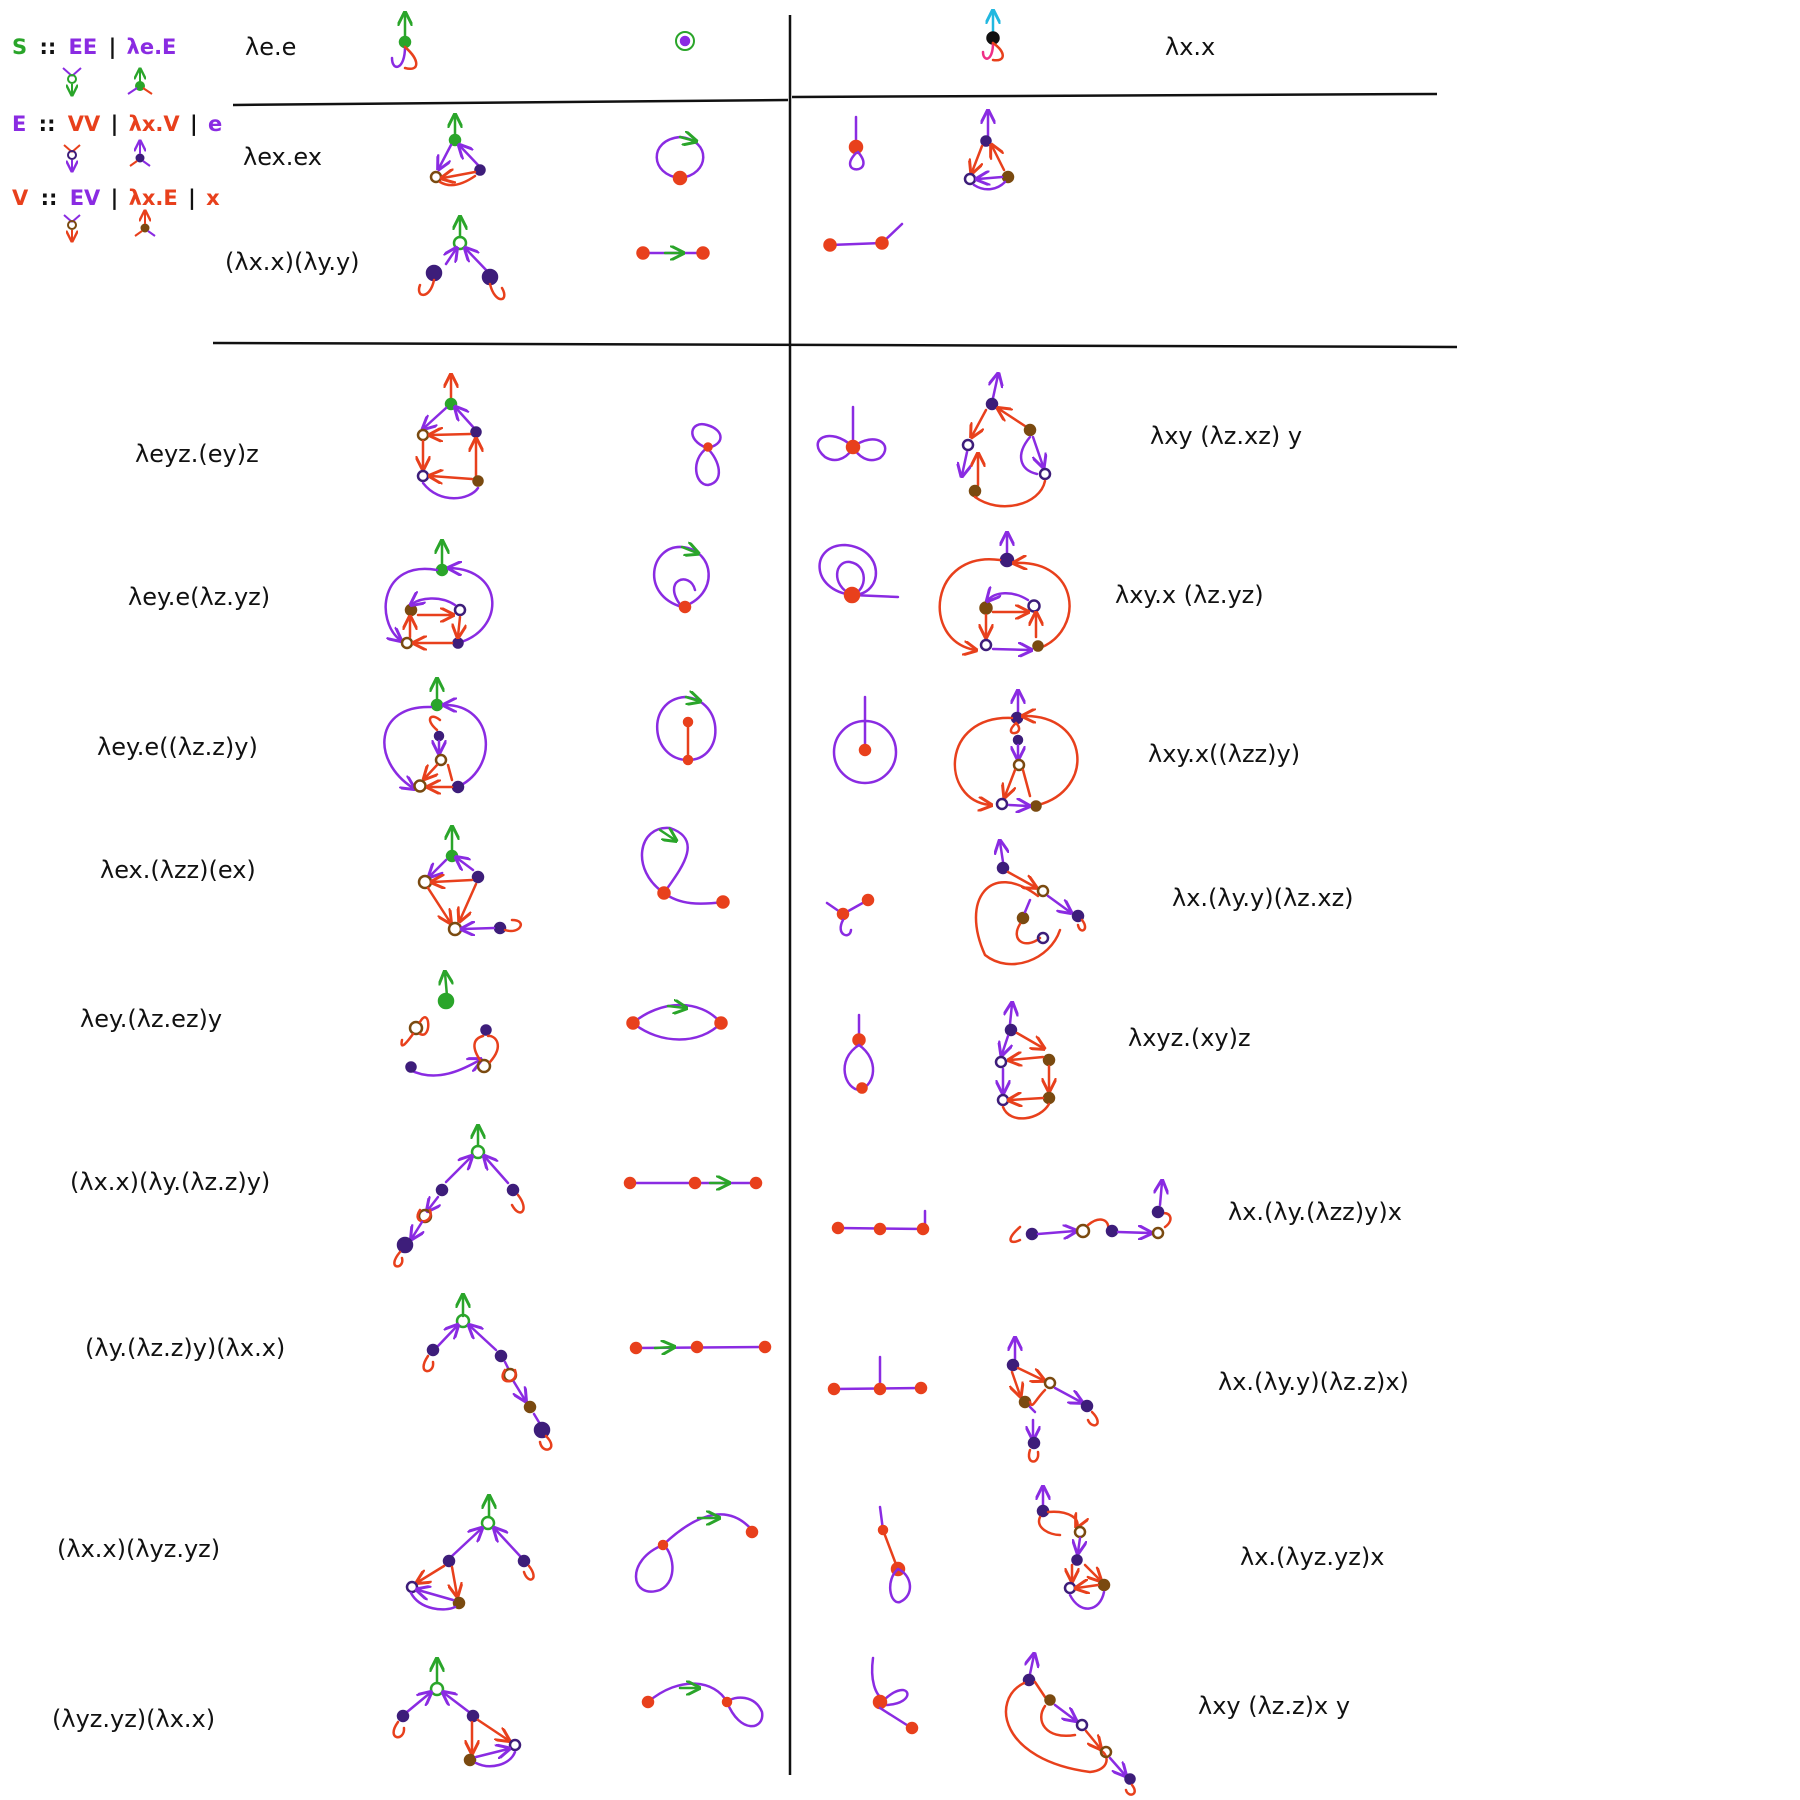 This screenshot has width=1800, height=1800. I want to click on s2-right-term-7: λx.(λy.y)(λz.z)x), so click(1313, 1382).